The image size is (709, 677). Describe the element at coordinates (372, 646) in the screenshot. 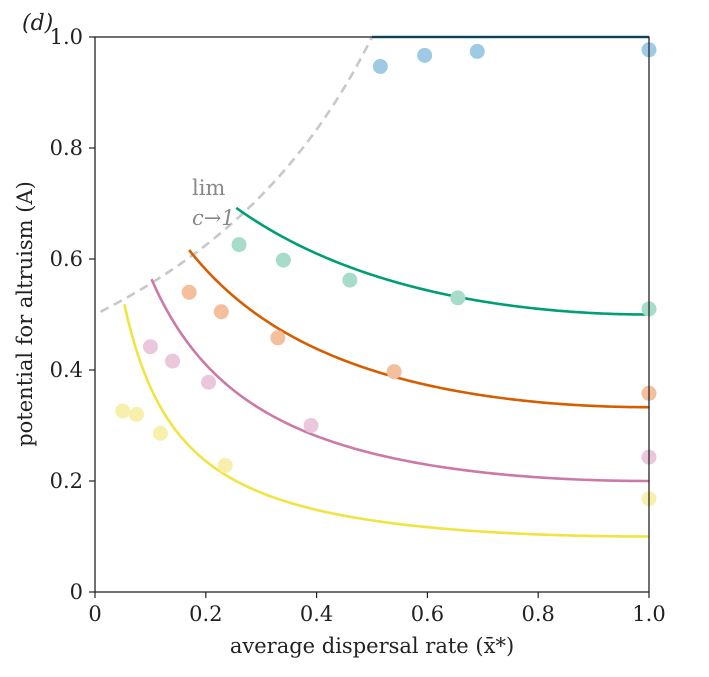

I see `x-axis-label: average dispersal rate (x̄*)` at that location.